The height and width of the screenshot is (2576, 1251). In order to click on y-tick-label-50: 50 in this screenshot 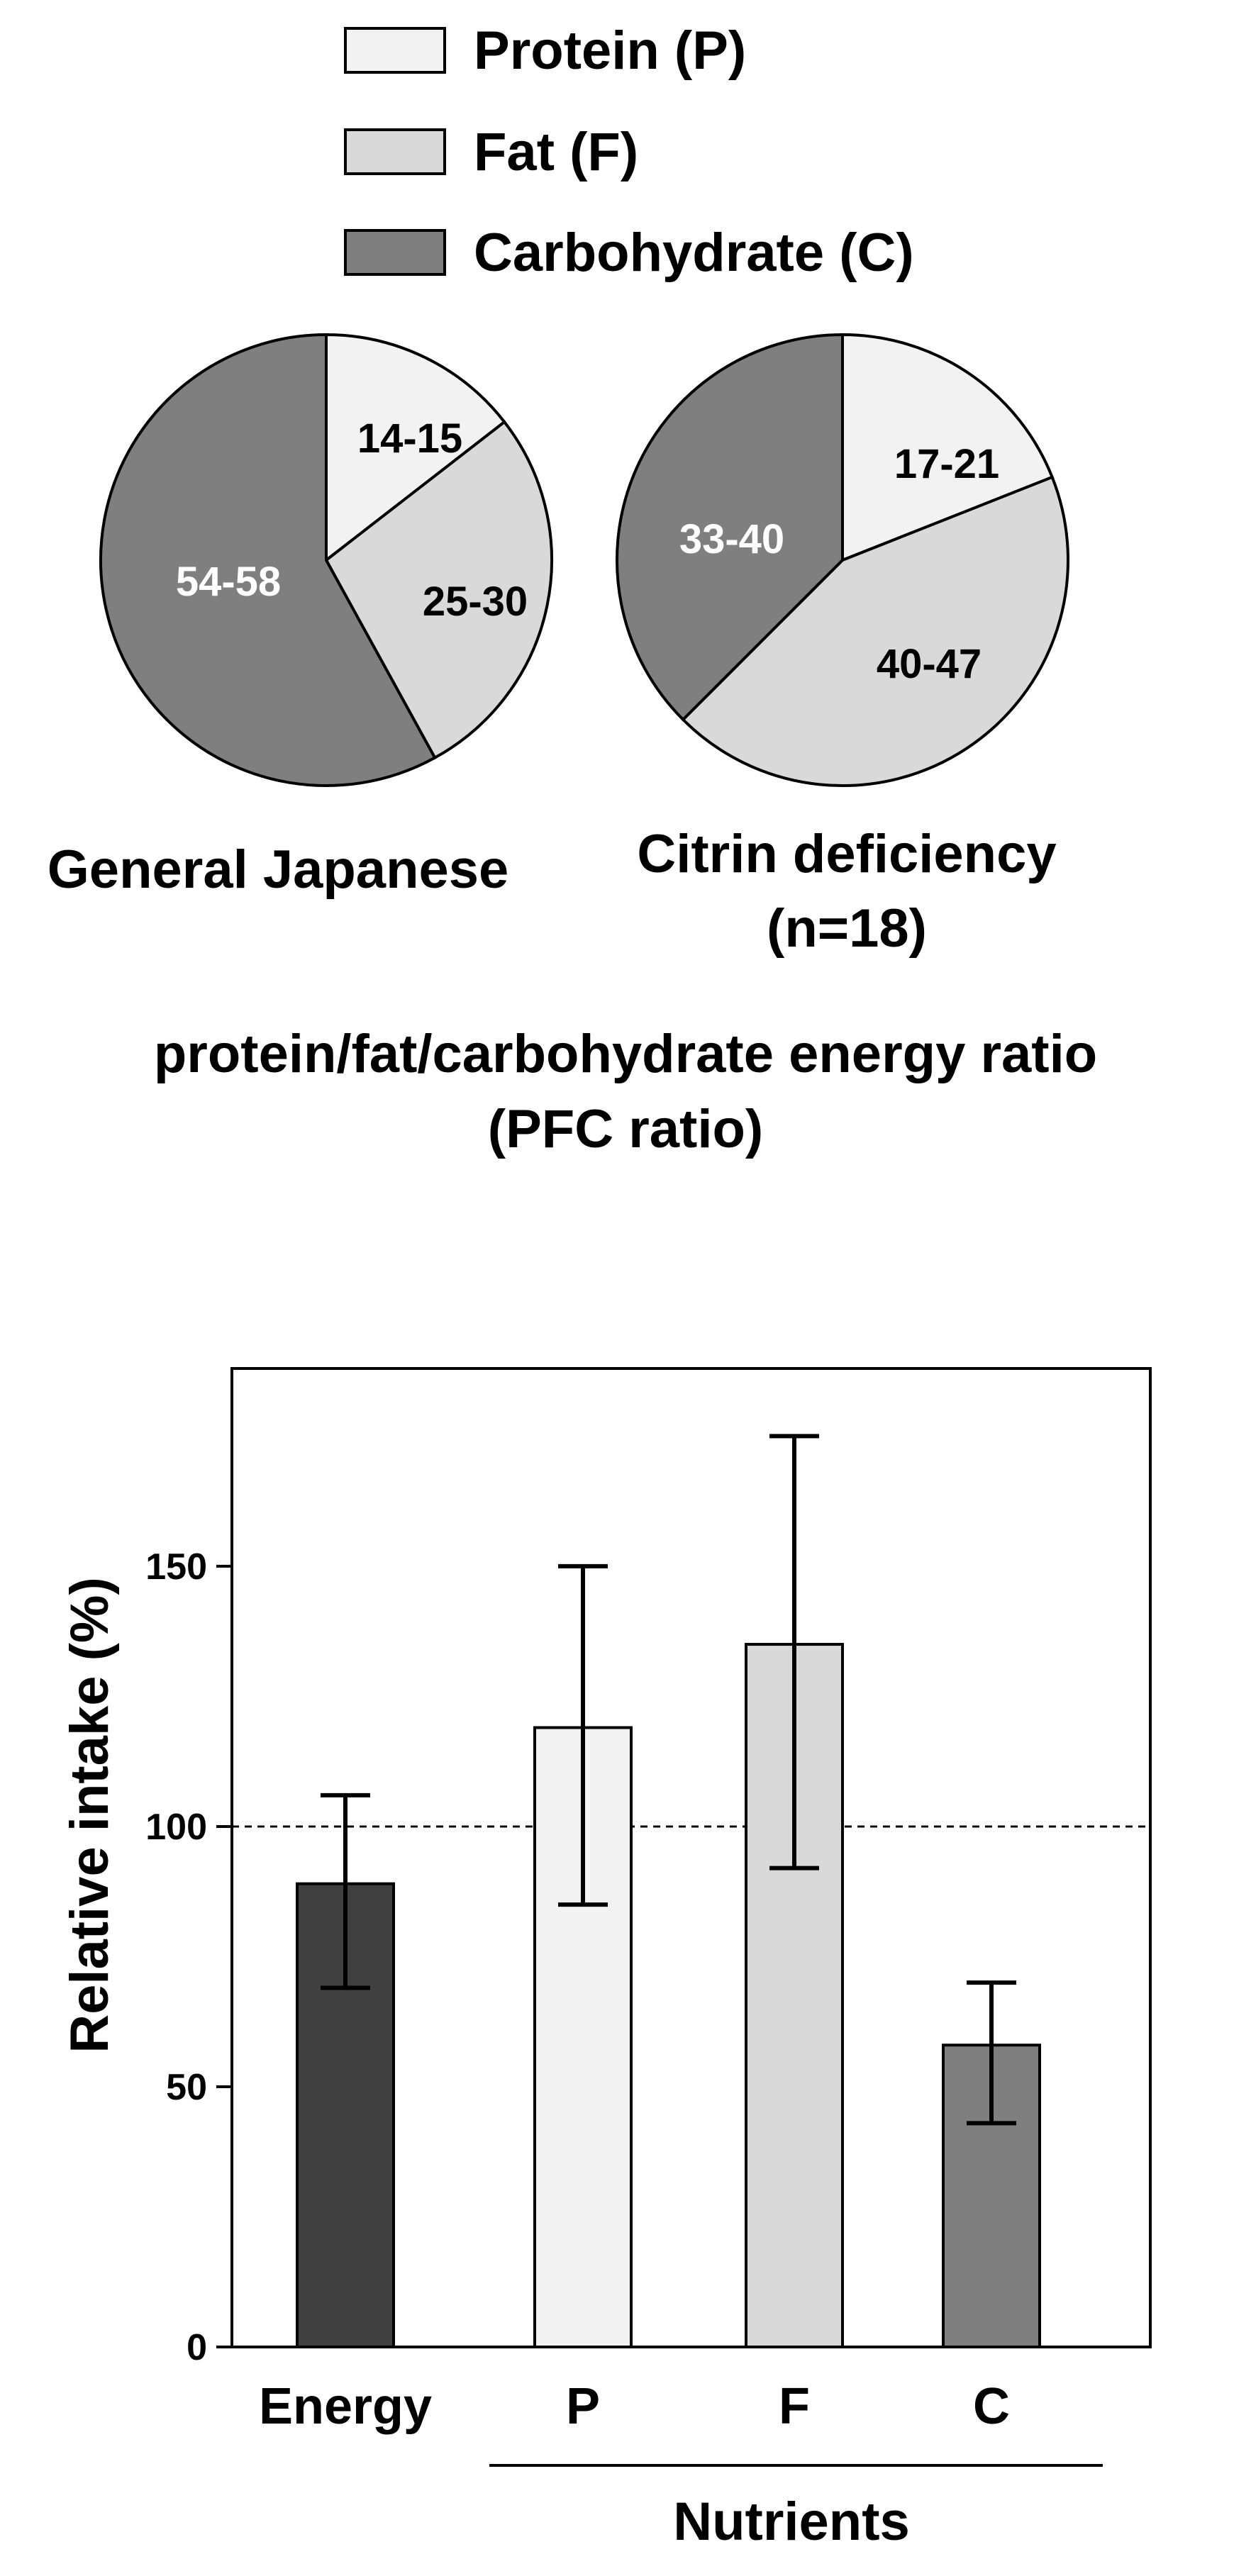, I will do `click(186, 2087)`.